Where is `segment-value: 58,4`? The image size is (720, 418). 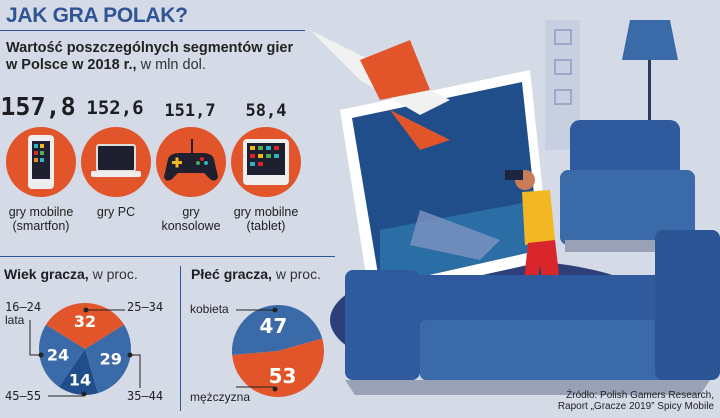 segment-value: 58,4 is located at coordinates (266, 111).